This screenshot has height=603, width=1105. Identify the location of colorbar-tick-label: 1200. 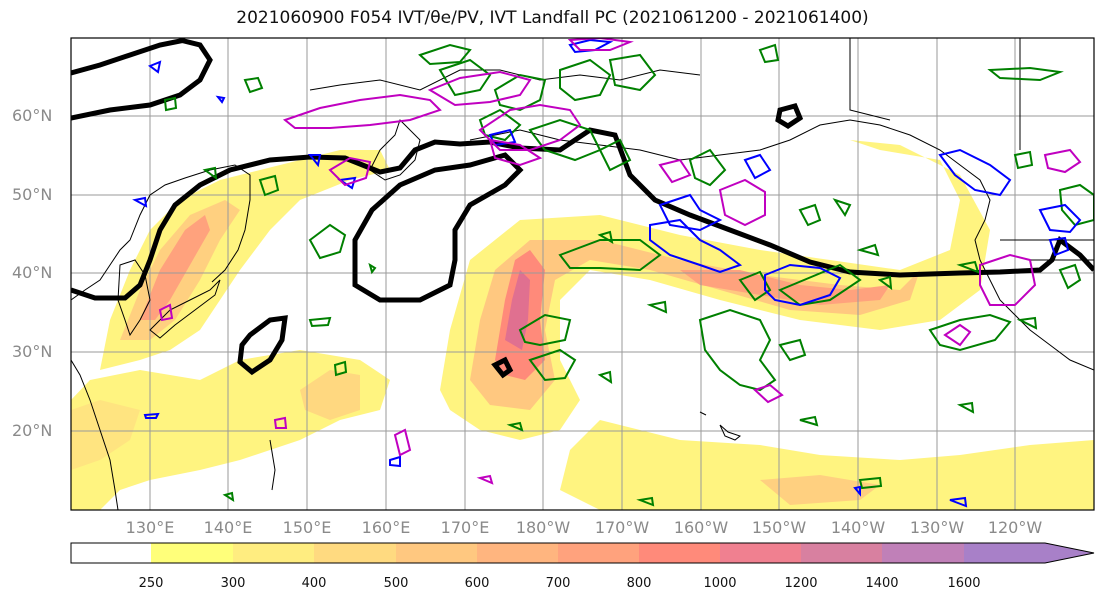
(801, 583).